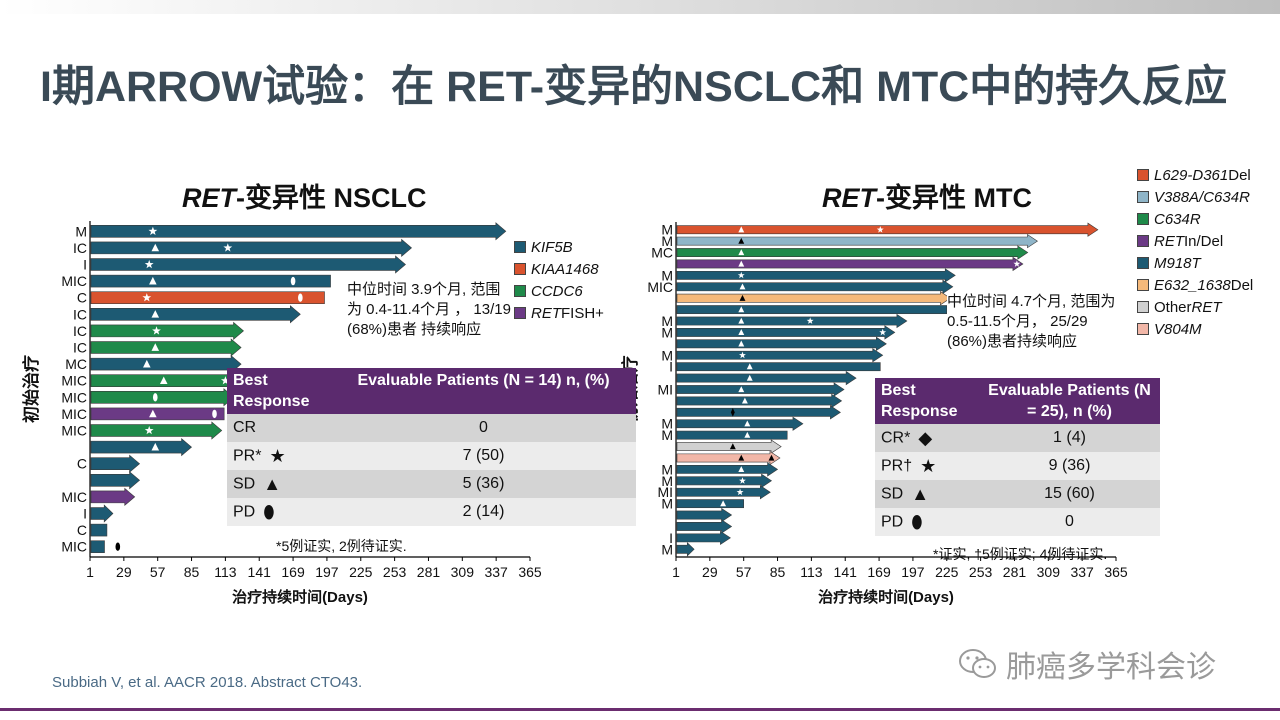 The width and height of the screenshot is (1280, 720). What do you see at coordinates (582, 313) in the screenshot?
I see `legend-label-rest: FISH+` at bounding box center [582, 313].